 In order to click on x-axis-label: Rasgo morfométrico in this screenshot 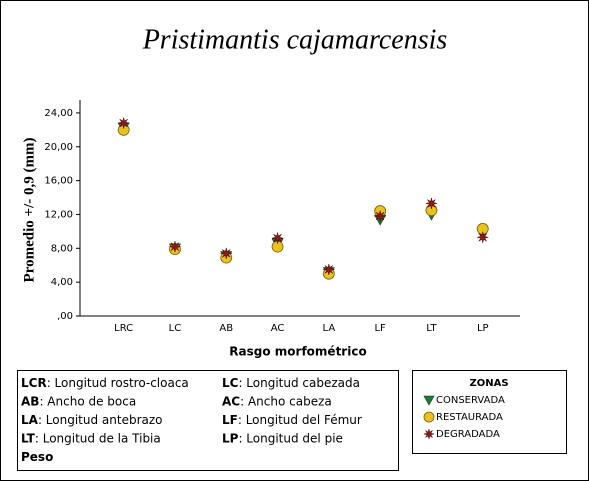, I will do `click(297, 352)`.